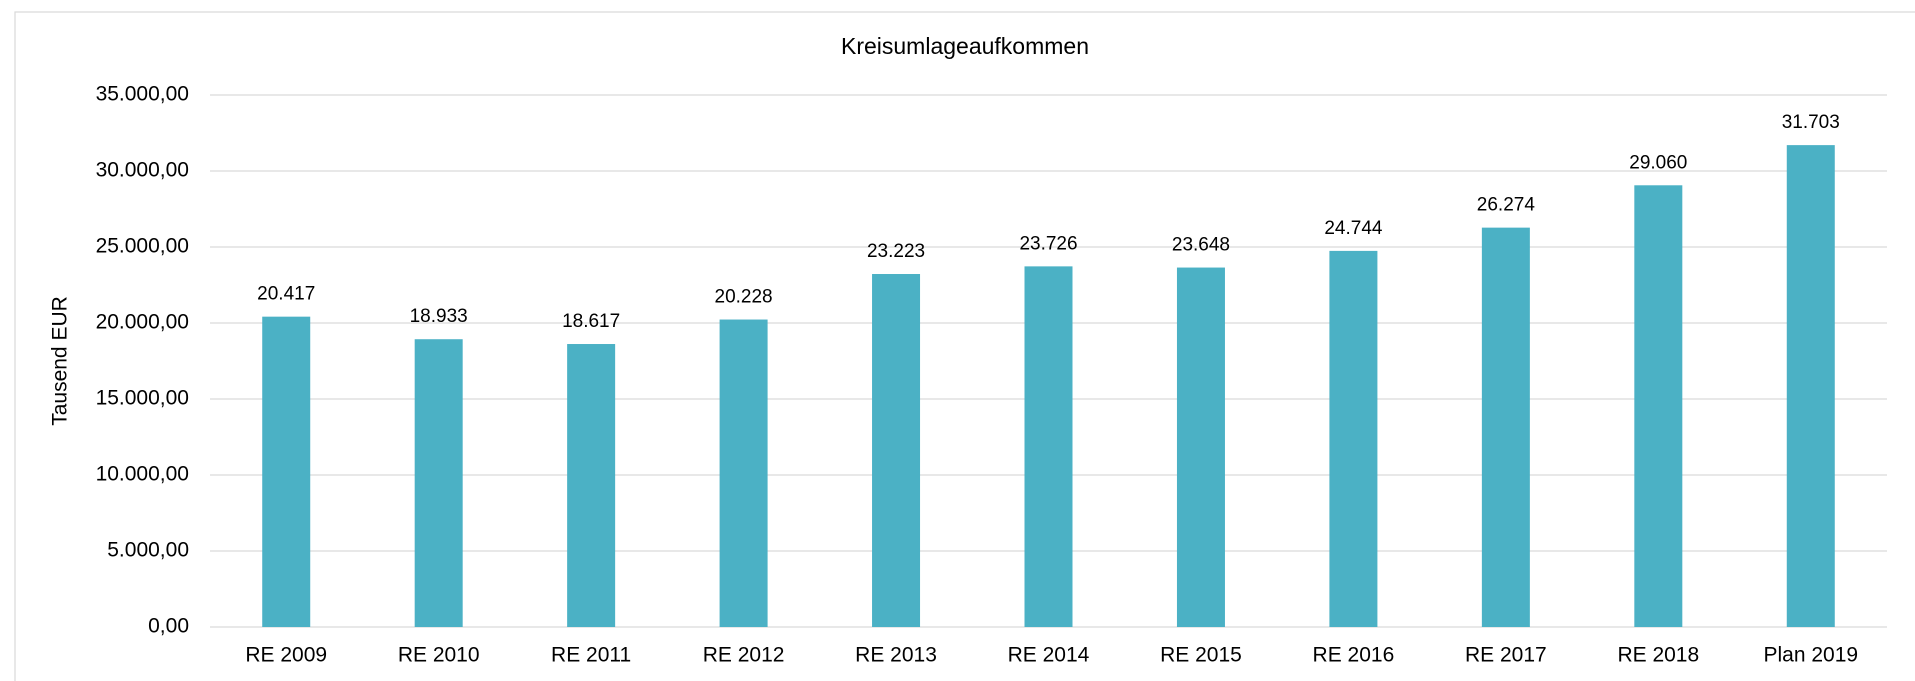 The image size is (1915, 681). What do you see at coordinates (168, 626) in the screenshot?
I see `y-tick-label: 0,00` at bounding box center [168, 626].